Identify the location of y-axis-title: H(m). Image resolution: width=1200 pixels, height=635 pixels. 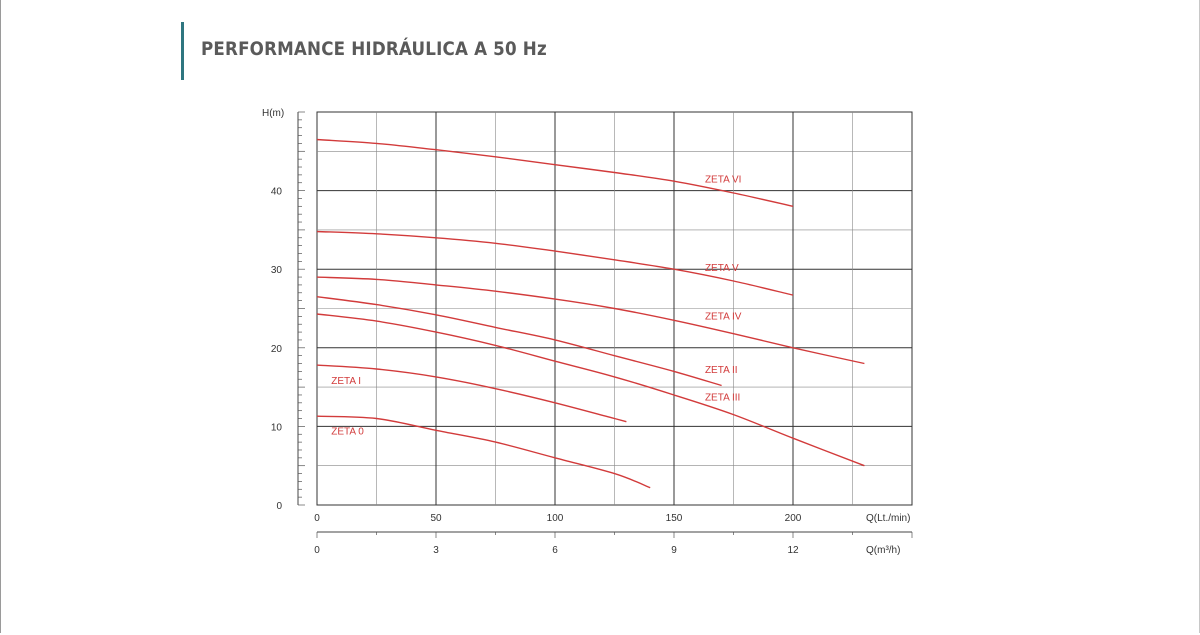
(273, 113).